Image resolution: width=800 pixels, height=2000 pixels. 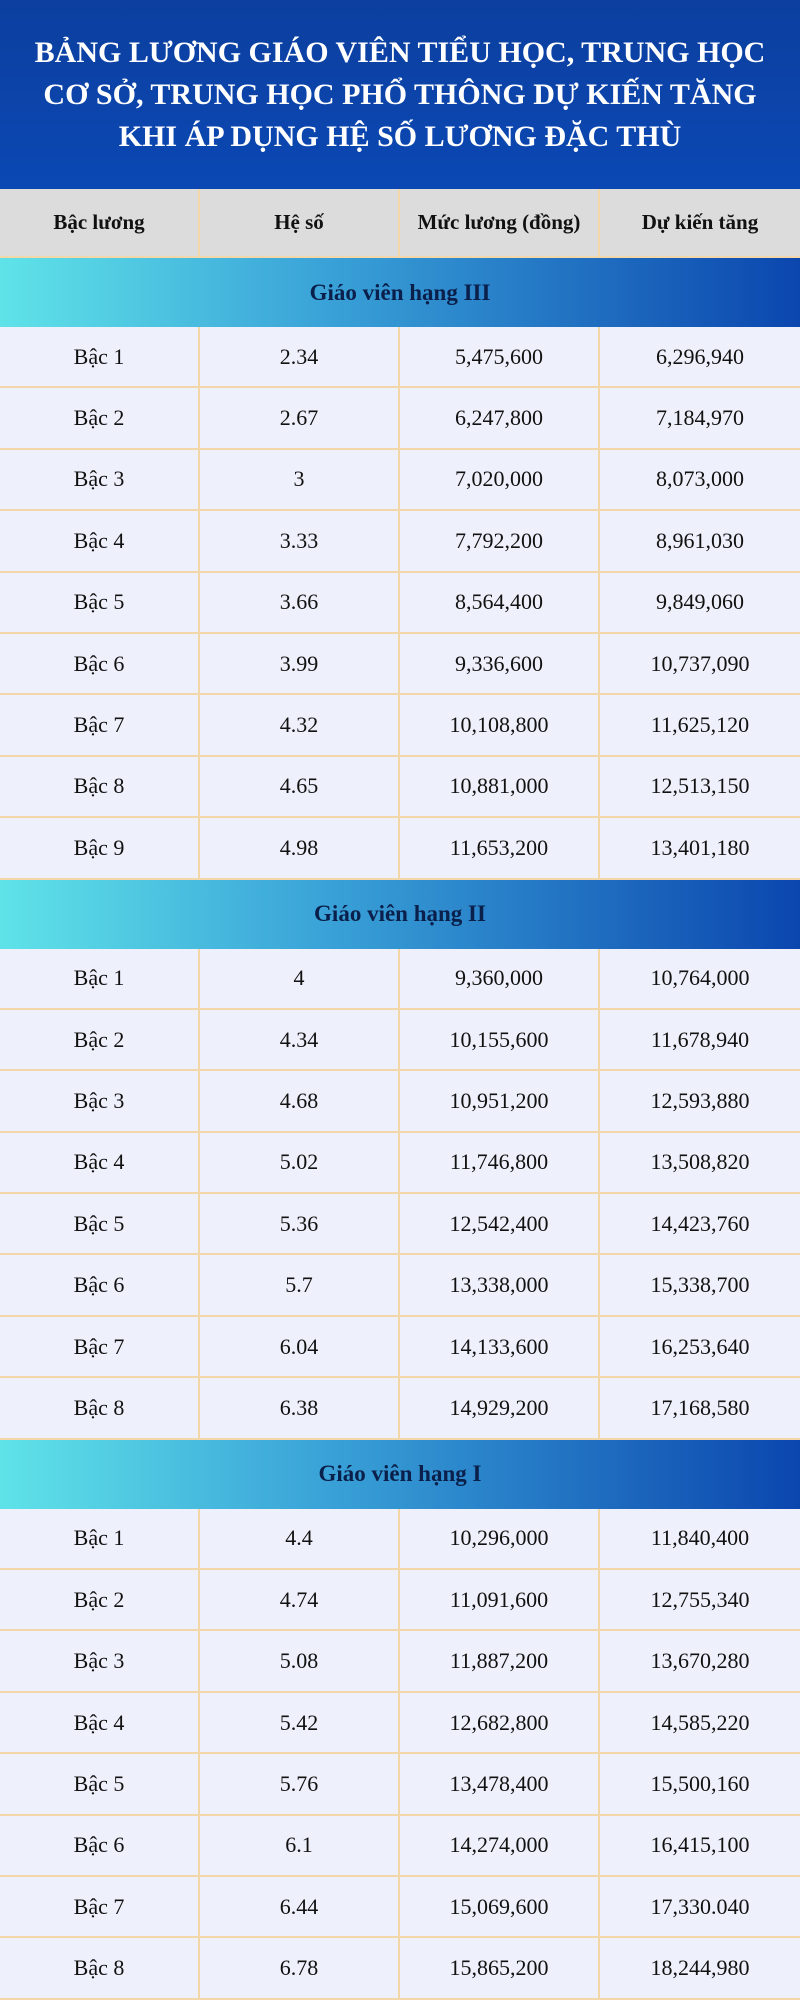 I want to click on table-cell: 5.02, so click(x=300, y=1163).